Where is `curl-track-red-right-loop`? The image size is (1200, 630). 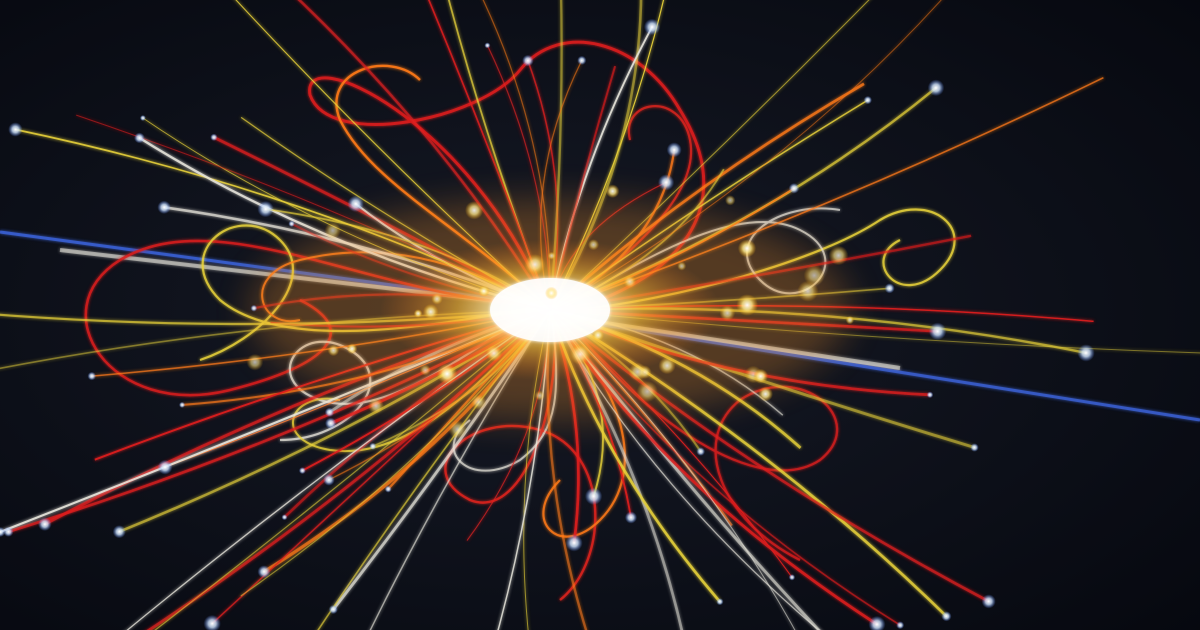
curl-track-red-right-loop is located at coordinates (699, 435).